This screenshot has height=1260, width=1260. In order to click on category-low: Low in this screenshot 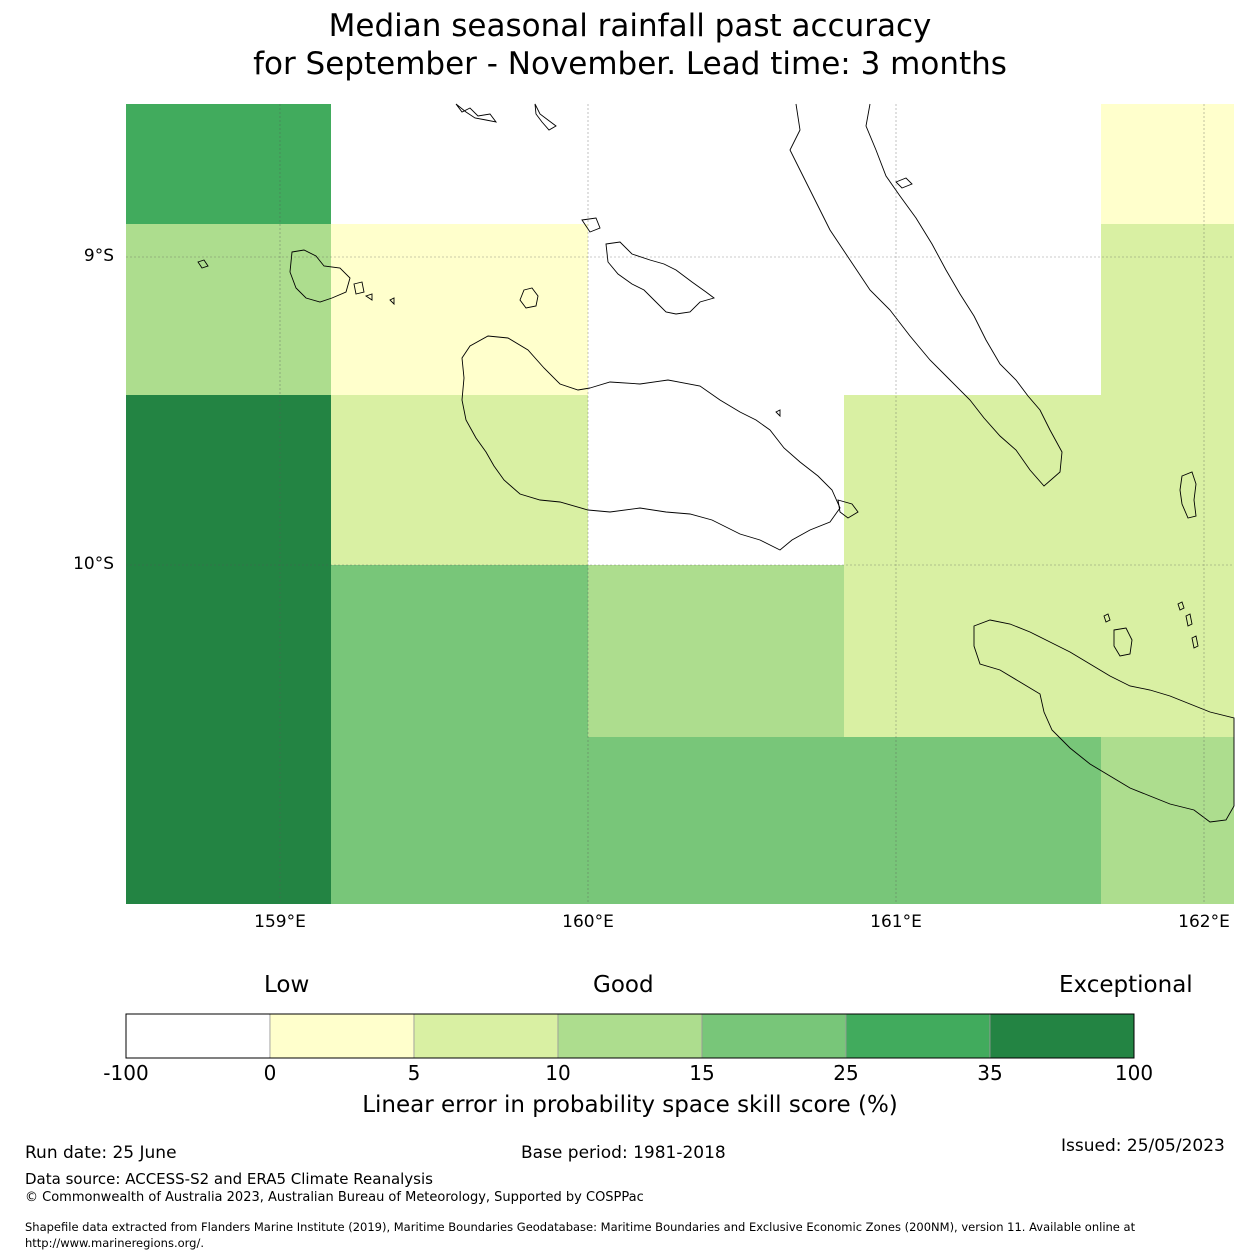, I will do `click(287, 985)`.